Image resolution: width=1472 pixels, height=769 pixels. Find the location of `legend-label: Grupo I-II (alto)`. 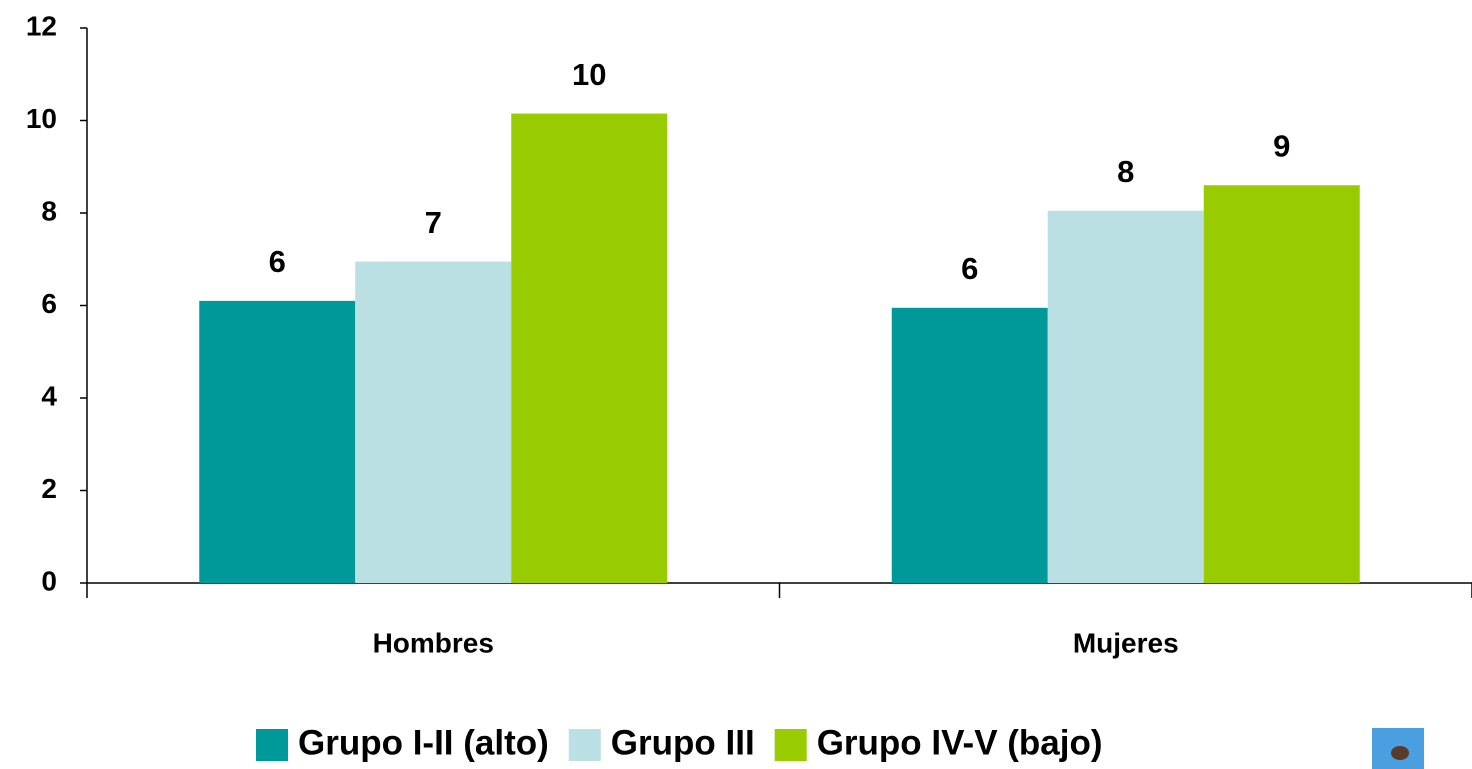

legend-label: Grupo I-II (alto) is located at coordinates (423, 742).